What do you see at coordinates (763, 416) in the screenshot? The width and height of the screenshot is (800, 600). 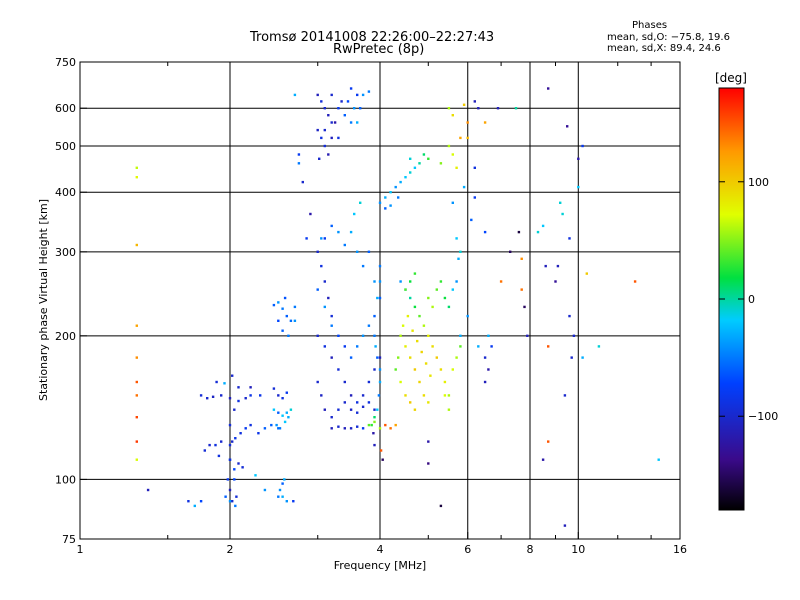 I see `colorbar-tick-label: −100` at bounding box center [763, 416].